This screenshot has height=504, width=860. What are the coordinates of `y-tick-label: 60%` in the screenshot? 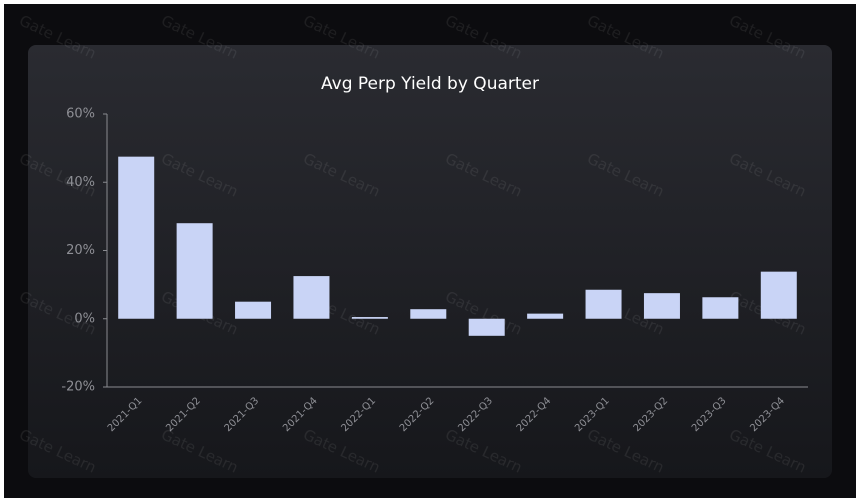 It's located at (80, 114).